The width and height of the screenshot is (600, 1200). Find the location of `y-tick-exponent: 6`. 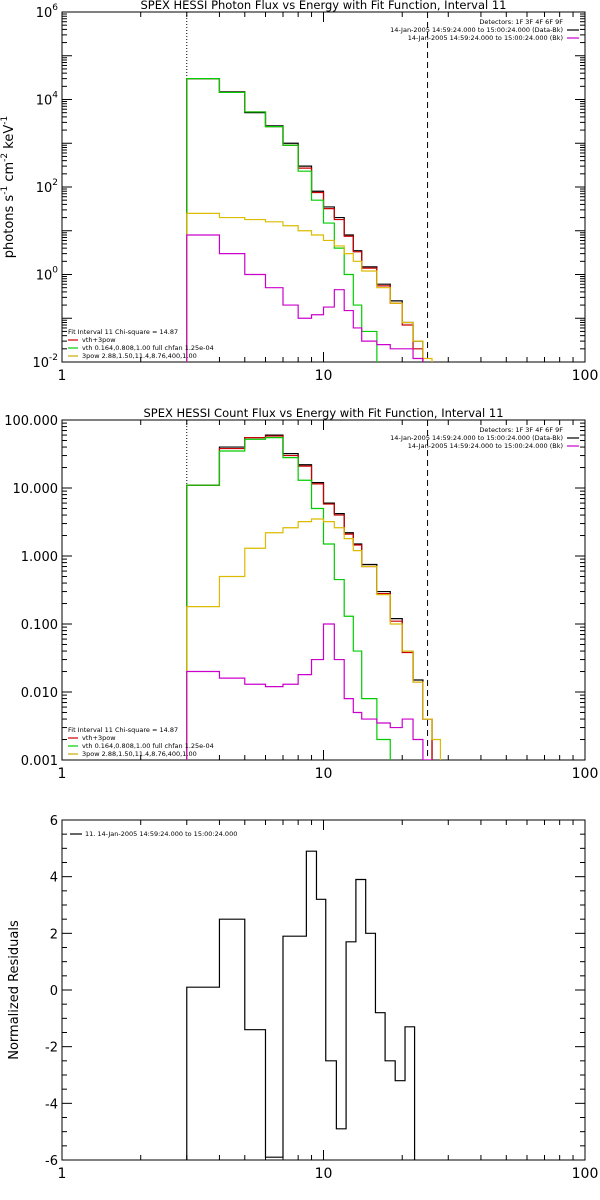

y-tick-exponent: 6 is located at coordinates (55, 8).